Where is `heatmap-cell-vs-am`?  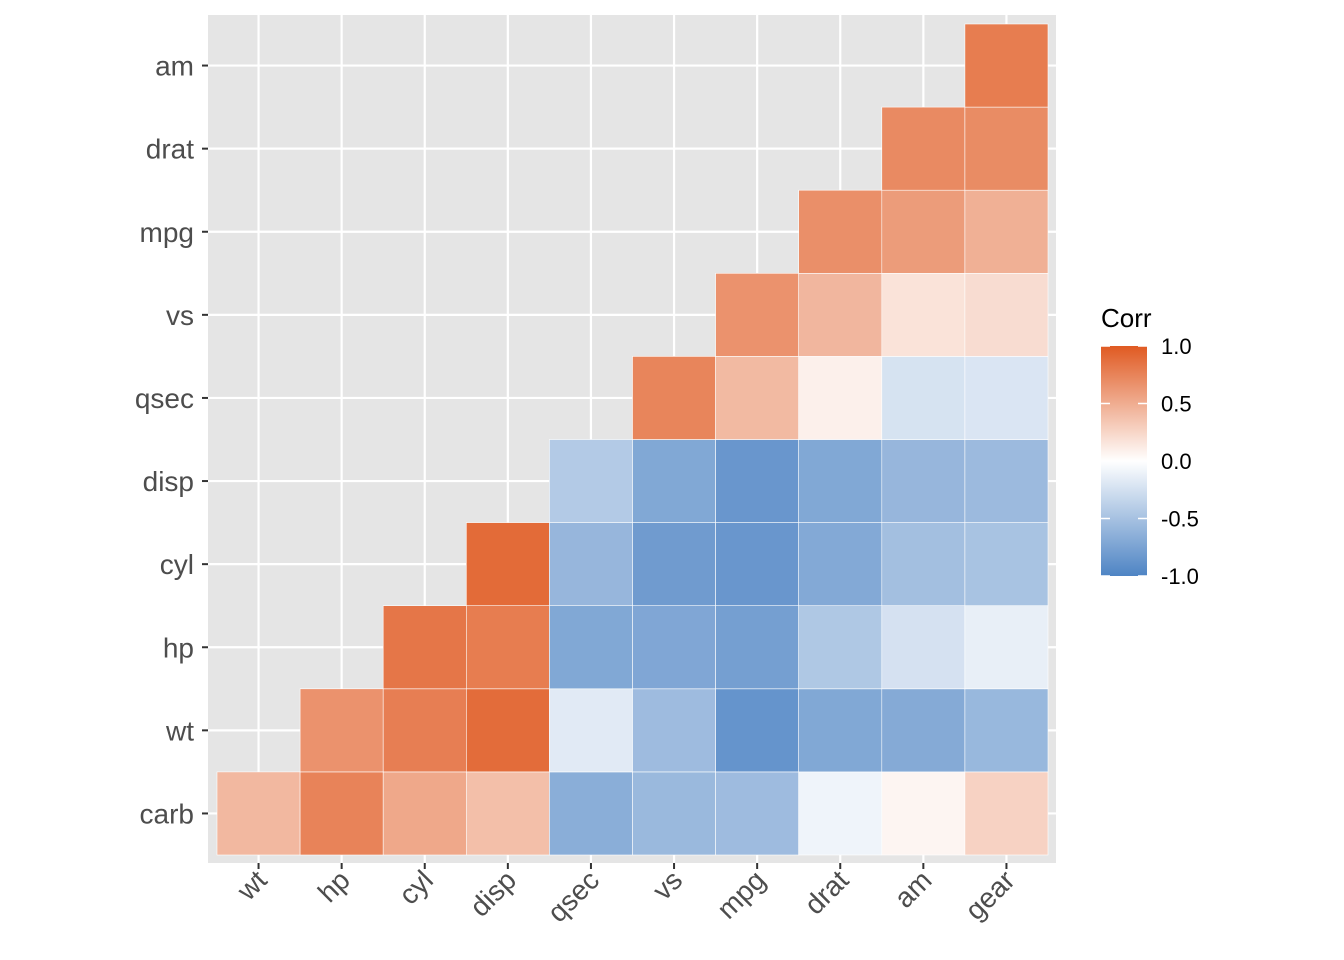 heatmap-cell-vs-am is located at coordinates (923, 314).